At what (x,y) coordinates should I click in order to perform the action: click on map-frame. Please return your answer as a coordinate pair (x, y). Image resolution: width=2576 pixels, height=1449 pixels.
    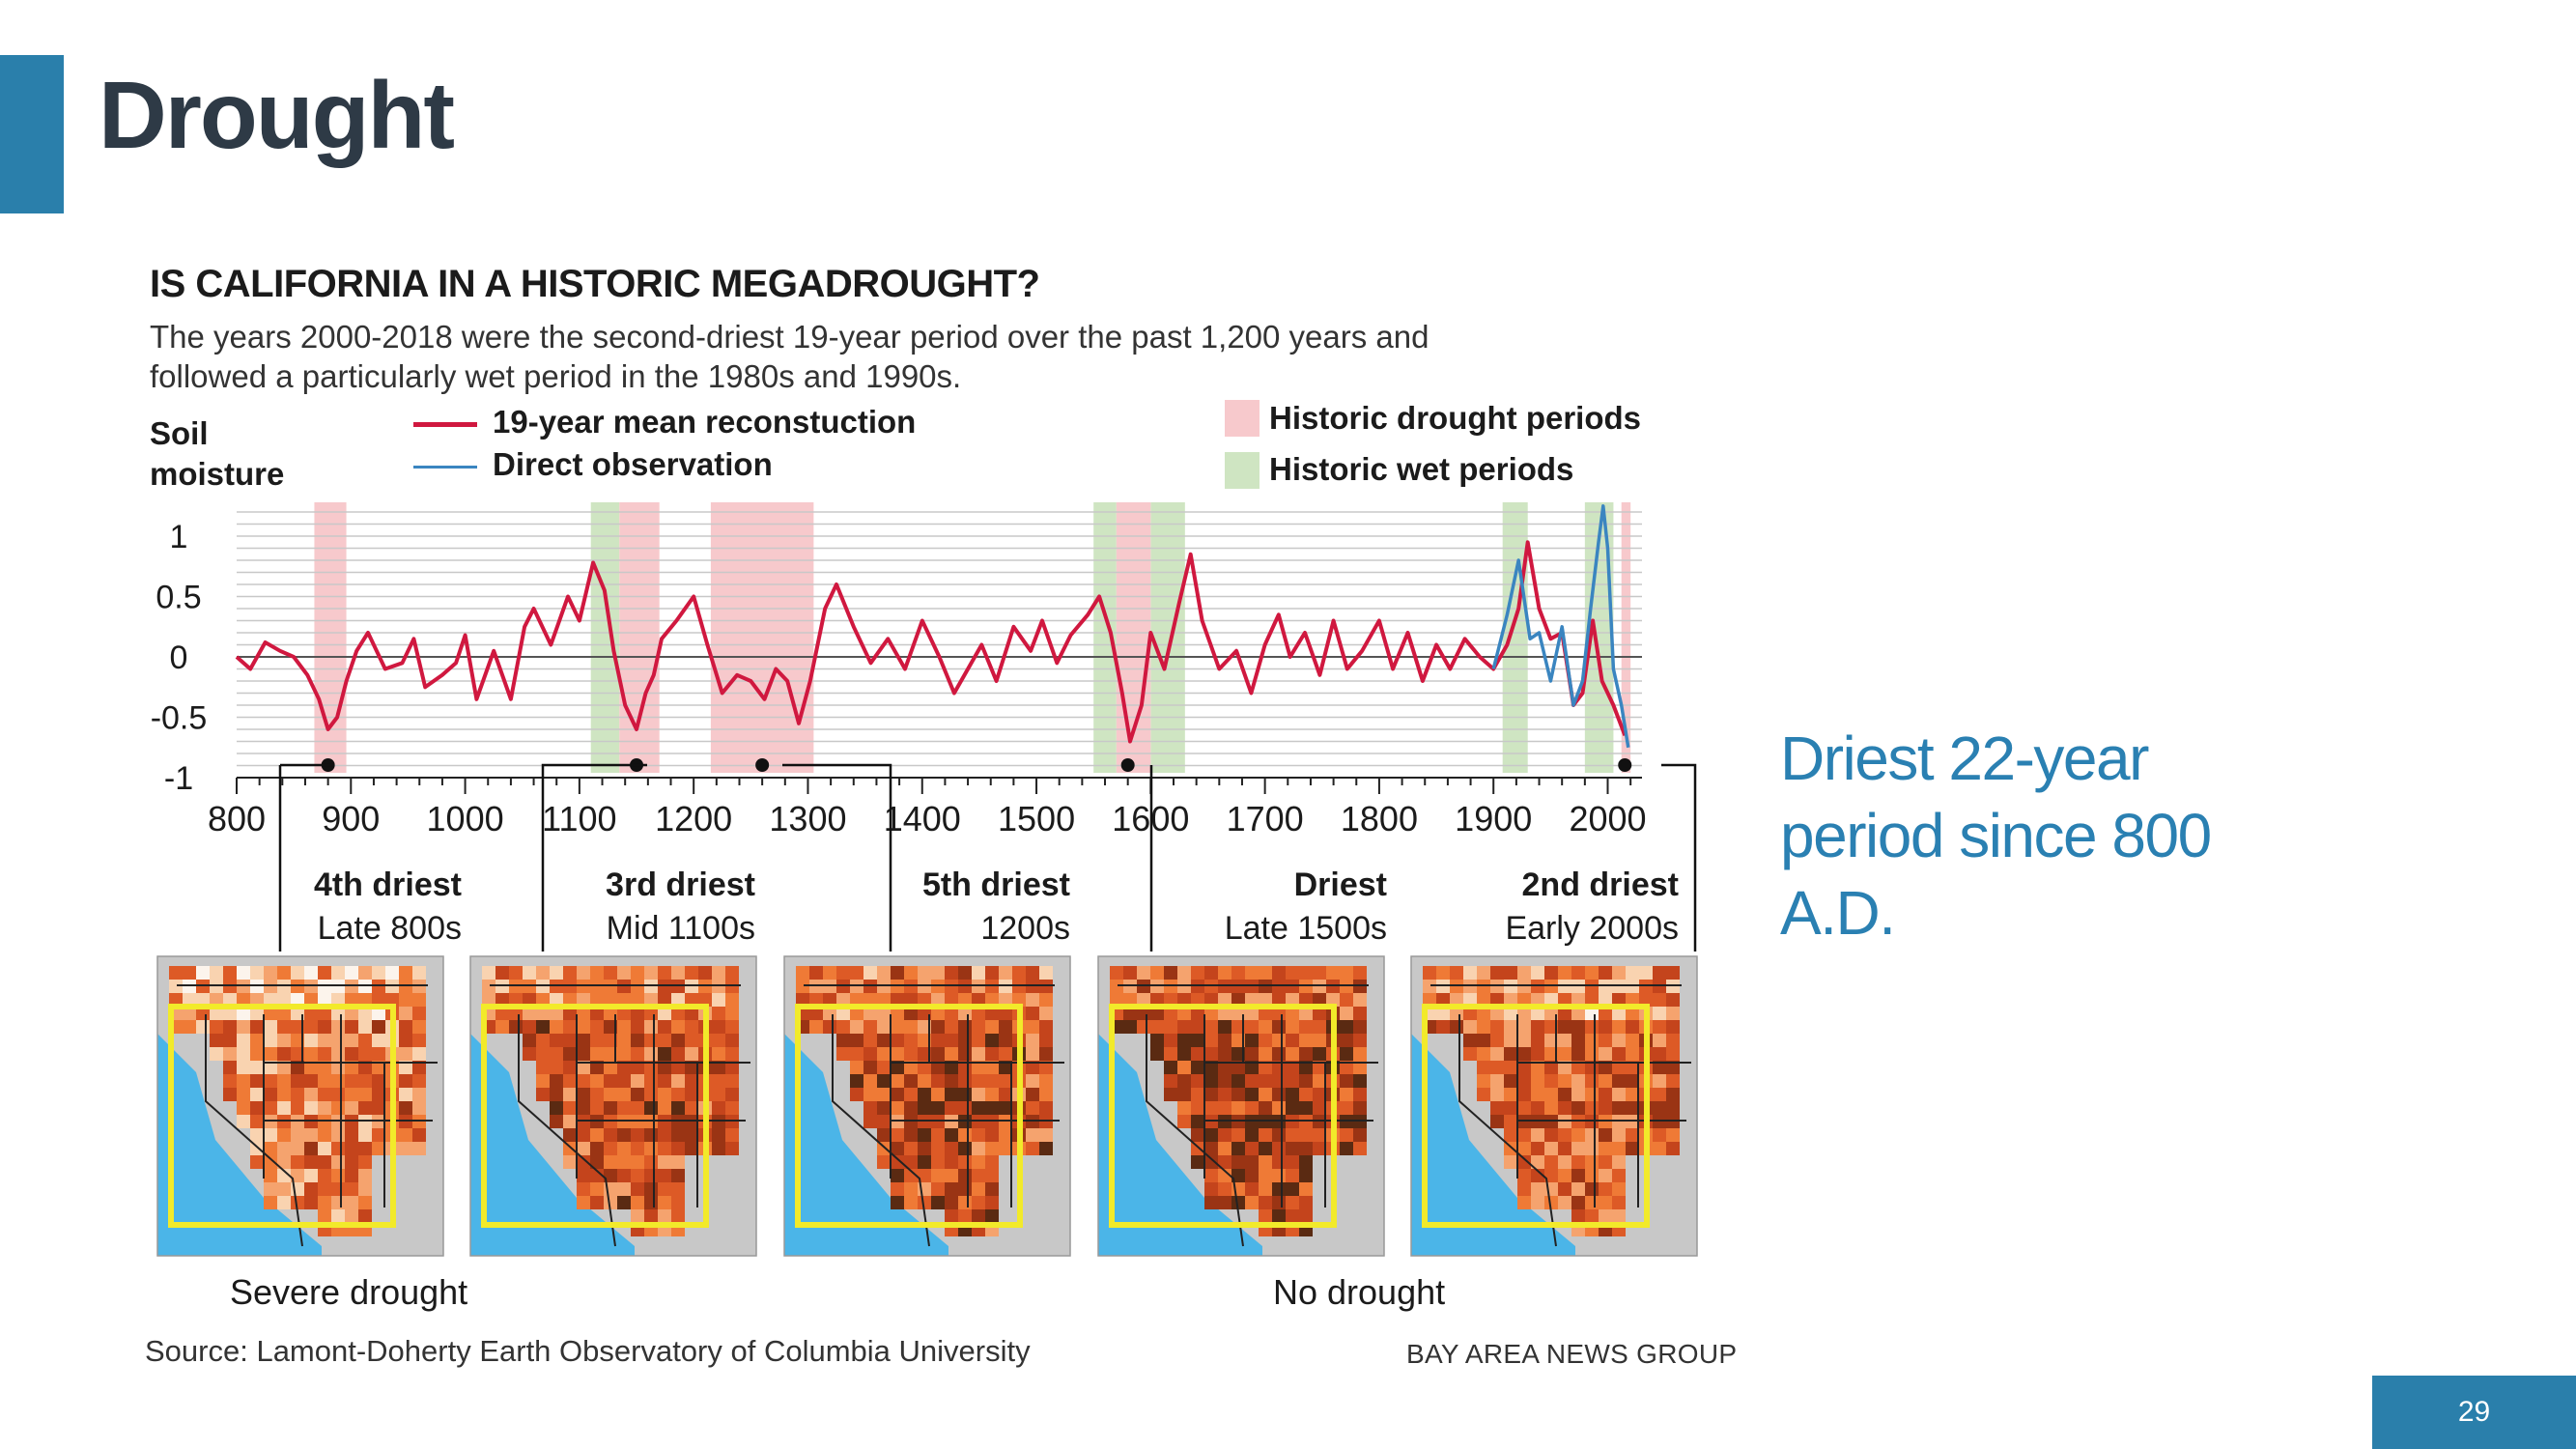
    Looking at the image, I should click on (300, 1106).